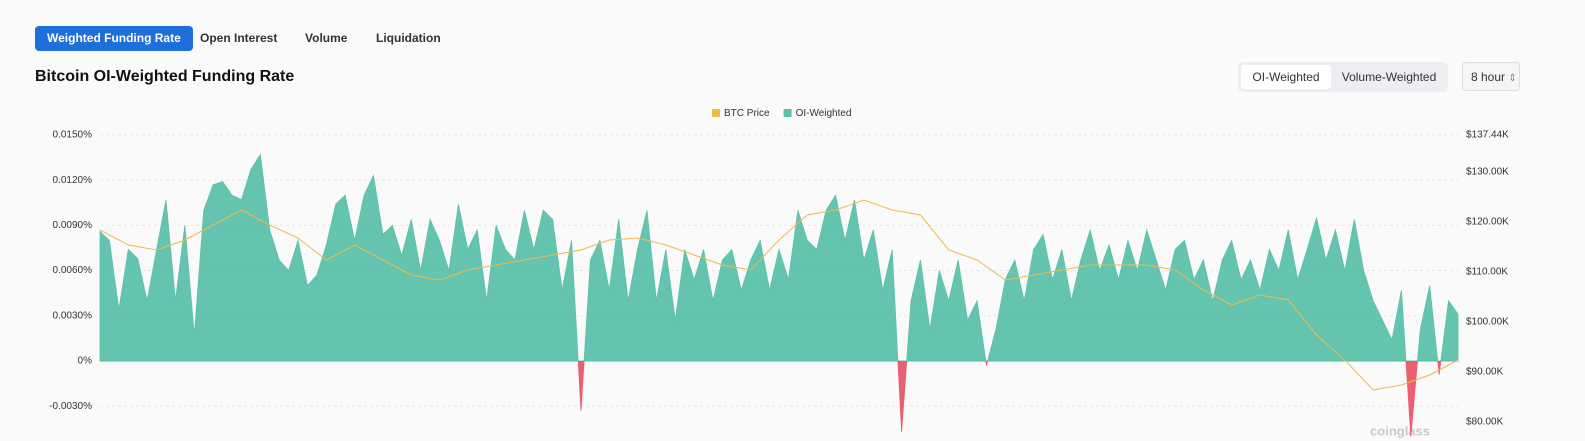  I want to click on y-tick-label: 0.0030%, so click(73, 315).